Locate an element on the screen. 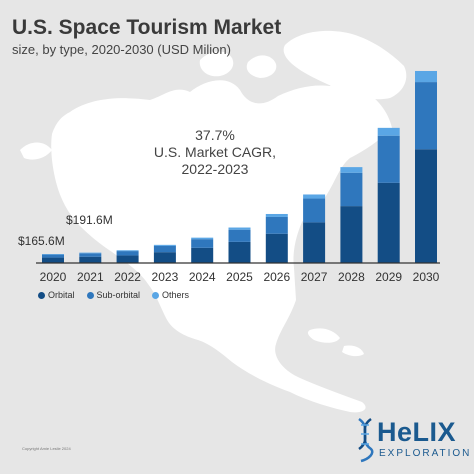 This screenshot has width=474, height=474. cagr-value: 37.7% is located at coordinates (215, 135).